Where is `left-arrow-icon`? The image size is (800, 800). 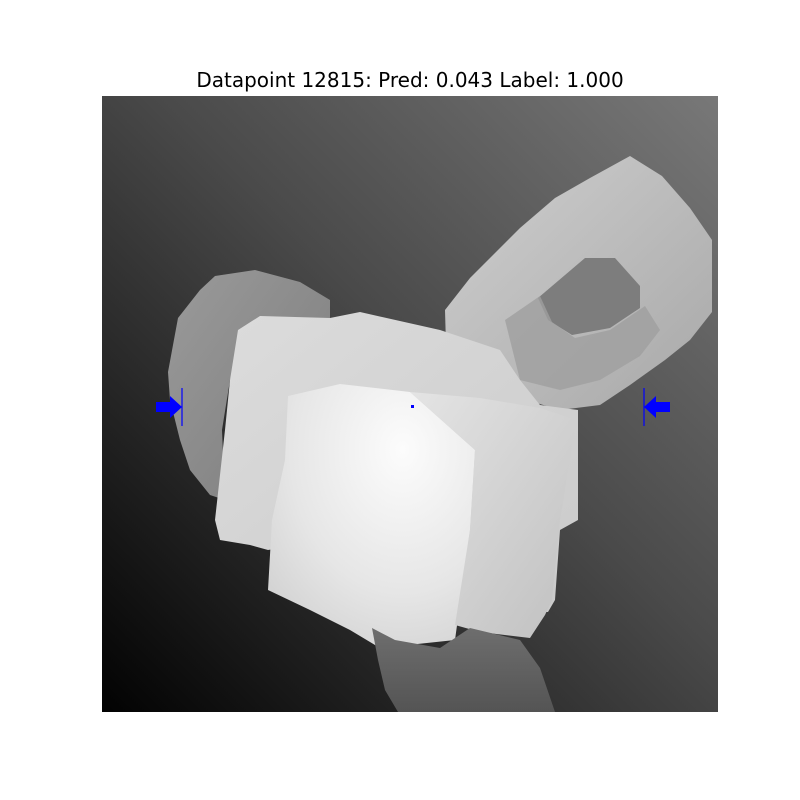 left-arrow-icon is located at coordinates (169, 407).